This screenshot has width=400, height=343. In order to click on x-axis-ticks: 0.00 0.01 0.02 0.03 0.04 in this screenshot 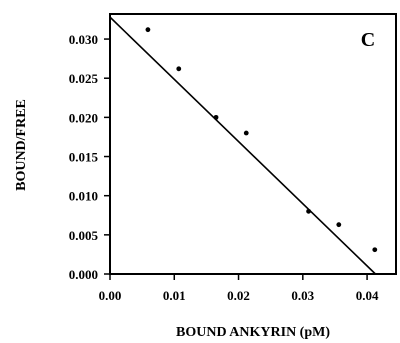, I will do `click(239, 288)`.